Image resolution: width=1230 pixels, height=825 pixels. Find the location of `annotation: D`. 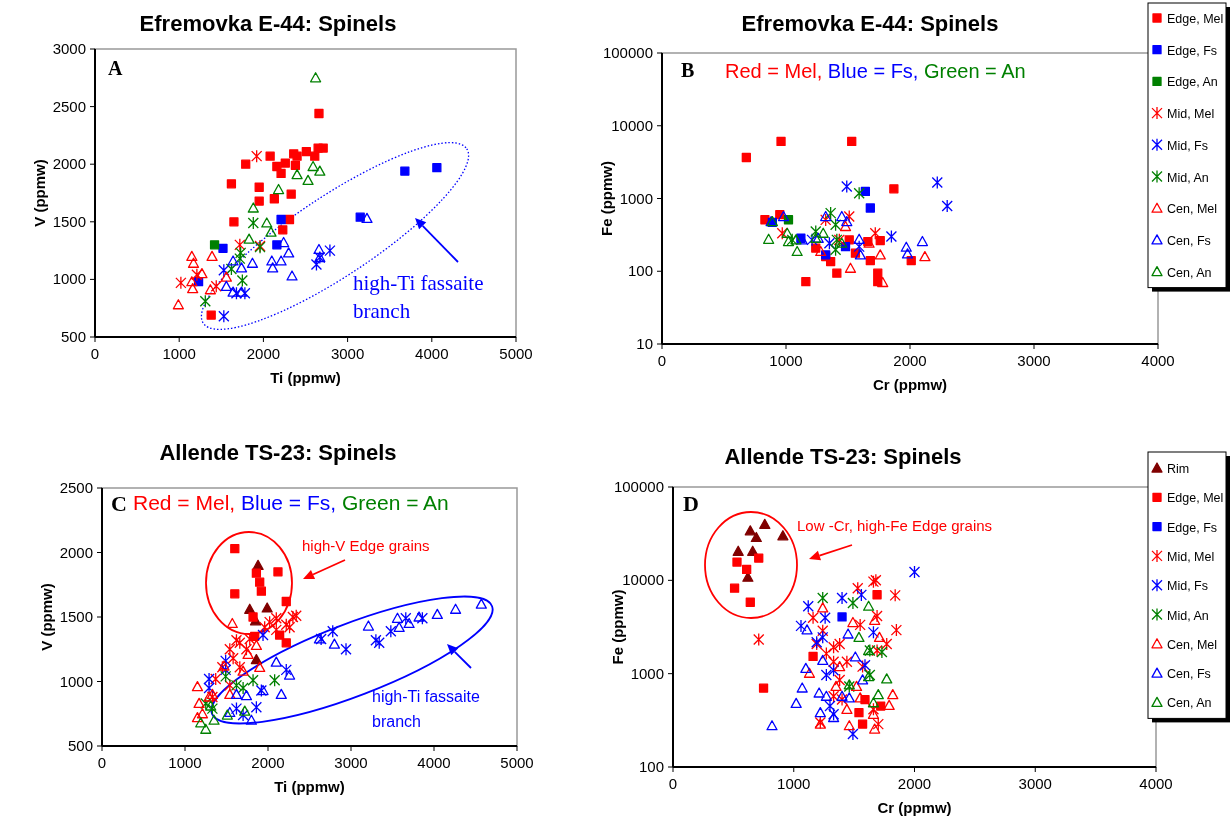

annotation: D is located at coordinates (691, 503).